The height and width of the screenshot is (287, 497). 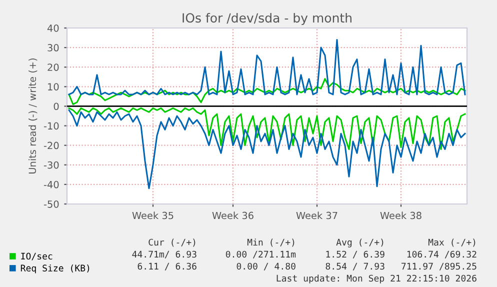 I want to click on chart-title: IOs for /dev/sda - by month, so click(x=267, y=19).